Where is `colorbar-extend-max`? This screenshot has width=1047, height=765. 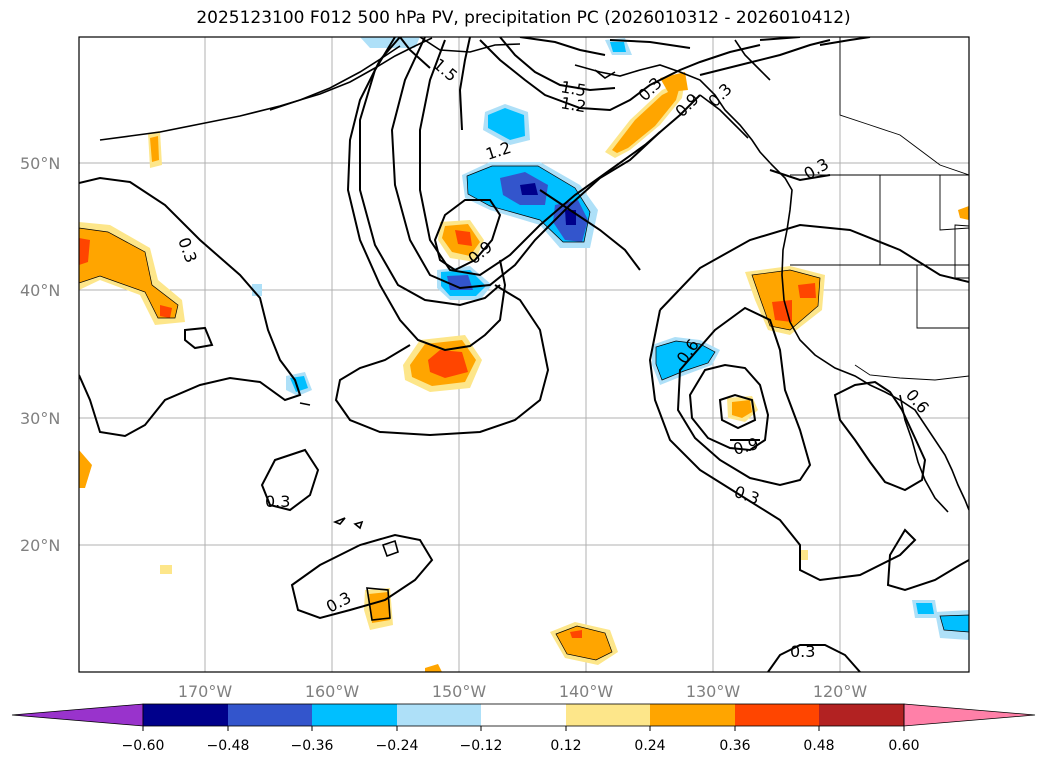 colorbar-extend-max is located at coordinates (969, 715).